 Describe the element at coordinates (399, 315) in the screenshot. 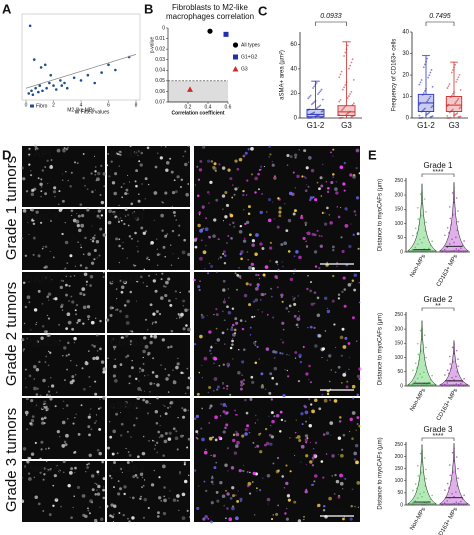

I see `y-tick-label: 250` at that location.